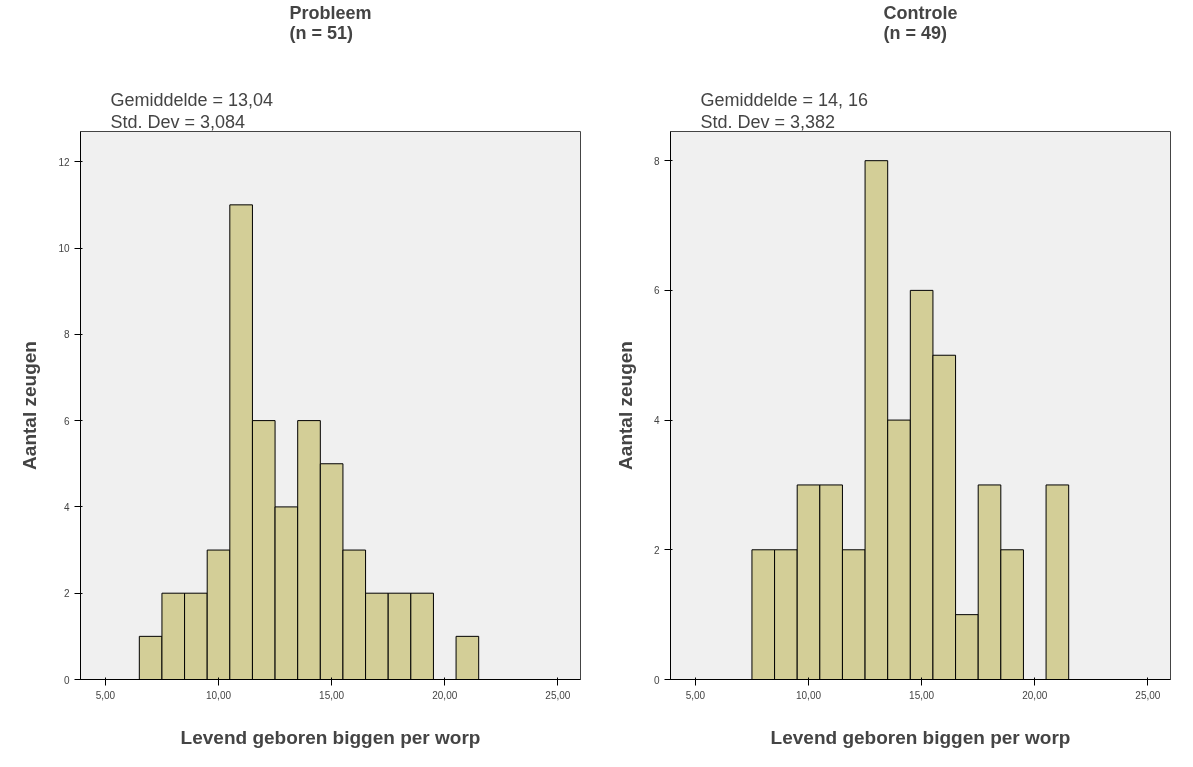 This screenshot has width=1193, height=767. I want to click on y-tick-label: 12, so click(64, 162).